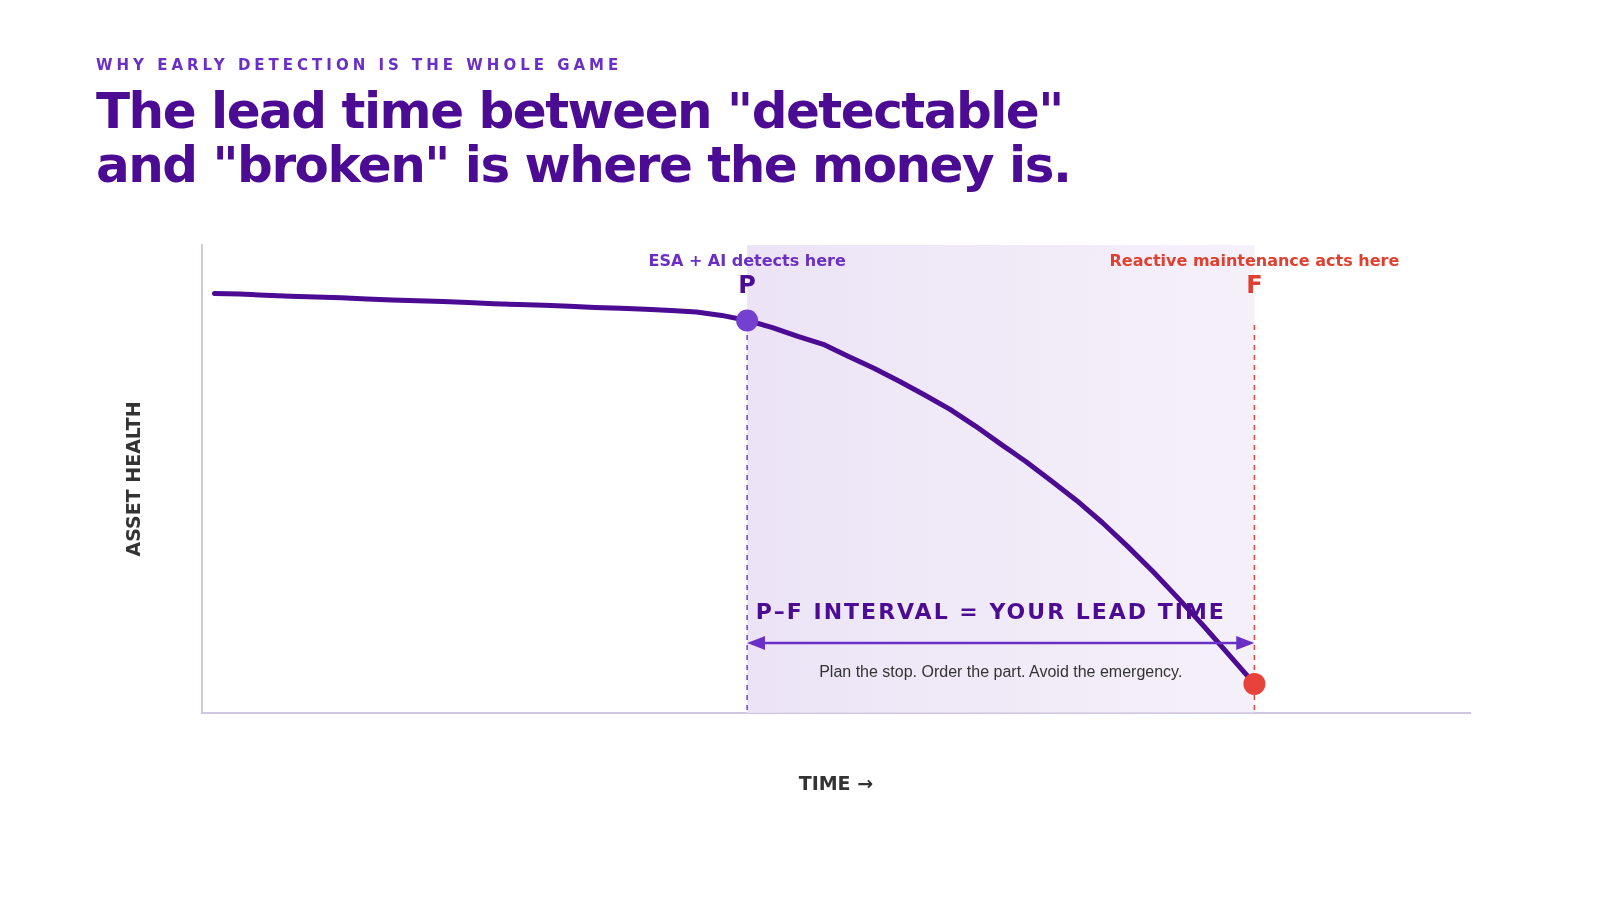  What do you see at coordinates (1254, 261) in the screenshot?
I see `text: Reactive maintenance acts here` at bounding box center [1254, 261].